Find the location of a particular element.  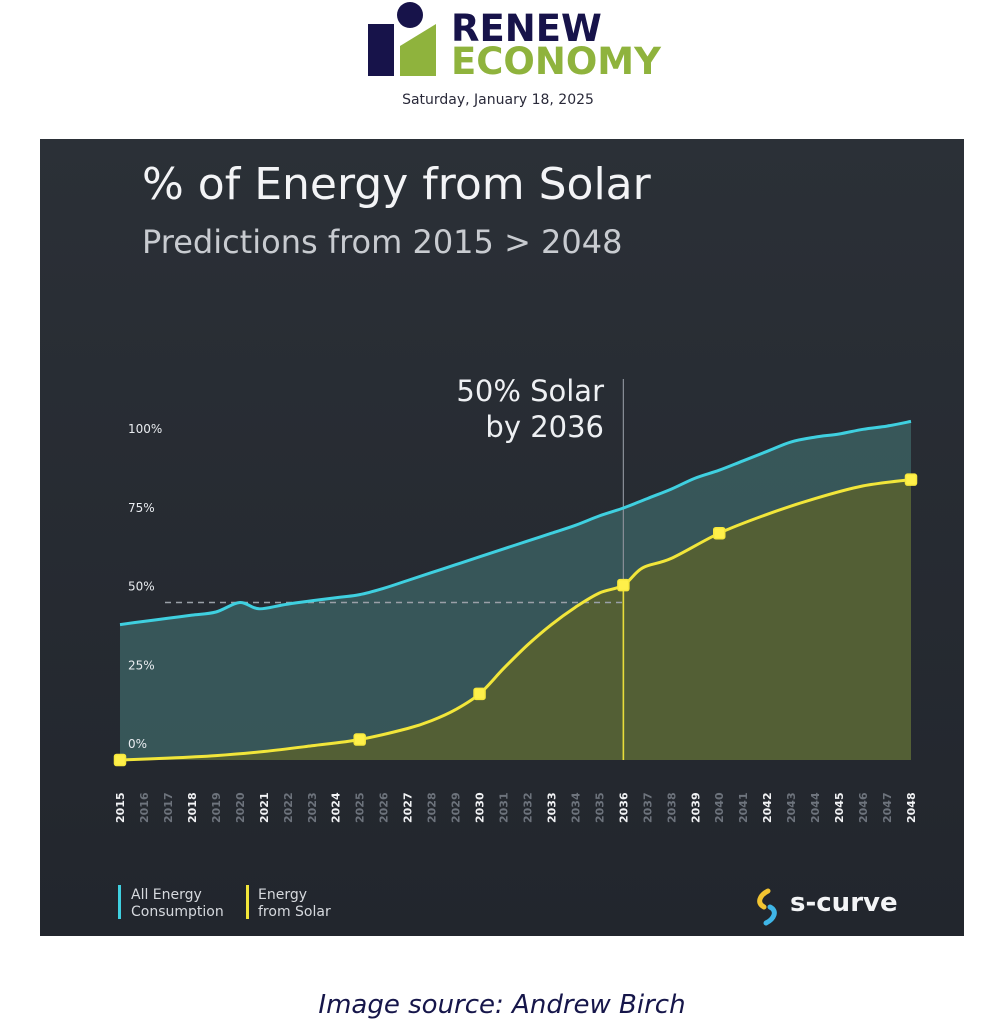

s-curve-logo-icon is located at coordinates (764, 899).